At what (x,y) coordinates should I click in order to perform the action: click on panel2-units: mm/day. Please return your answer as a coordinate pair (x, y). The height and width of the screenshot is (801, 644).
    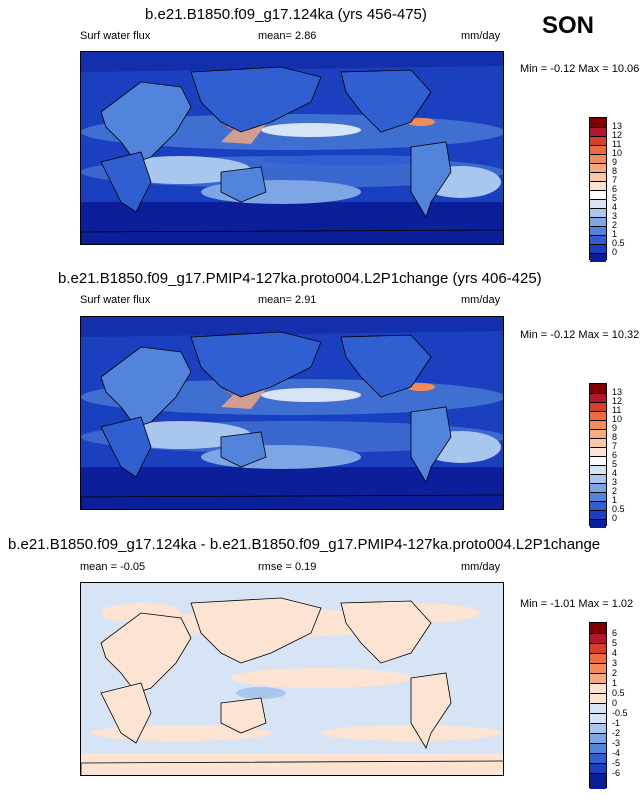
    Looking at the image, I should click on (481, 300).